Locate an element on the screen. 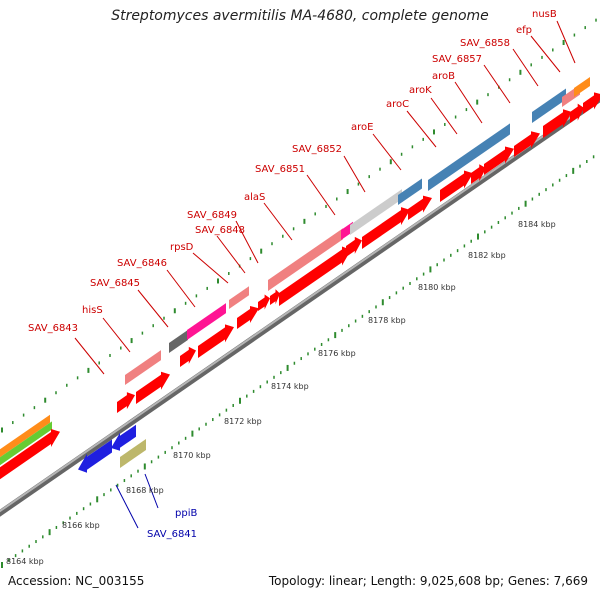 The width and height of the screenshot is (600, 600). feature-box-pink is located at coordinates (206, 321).